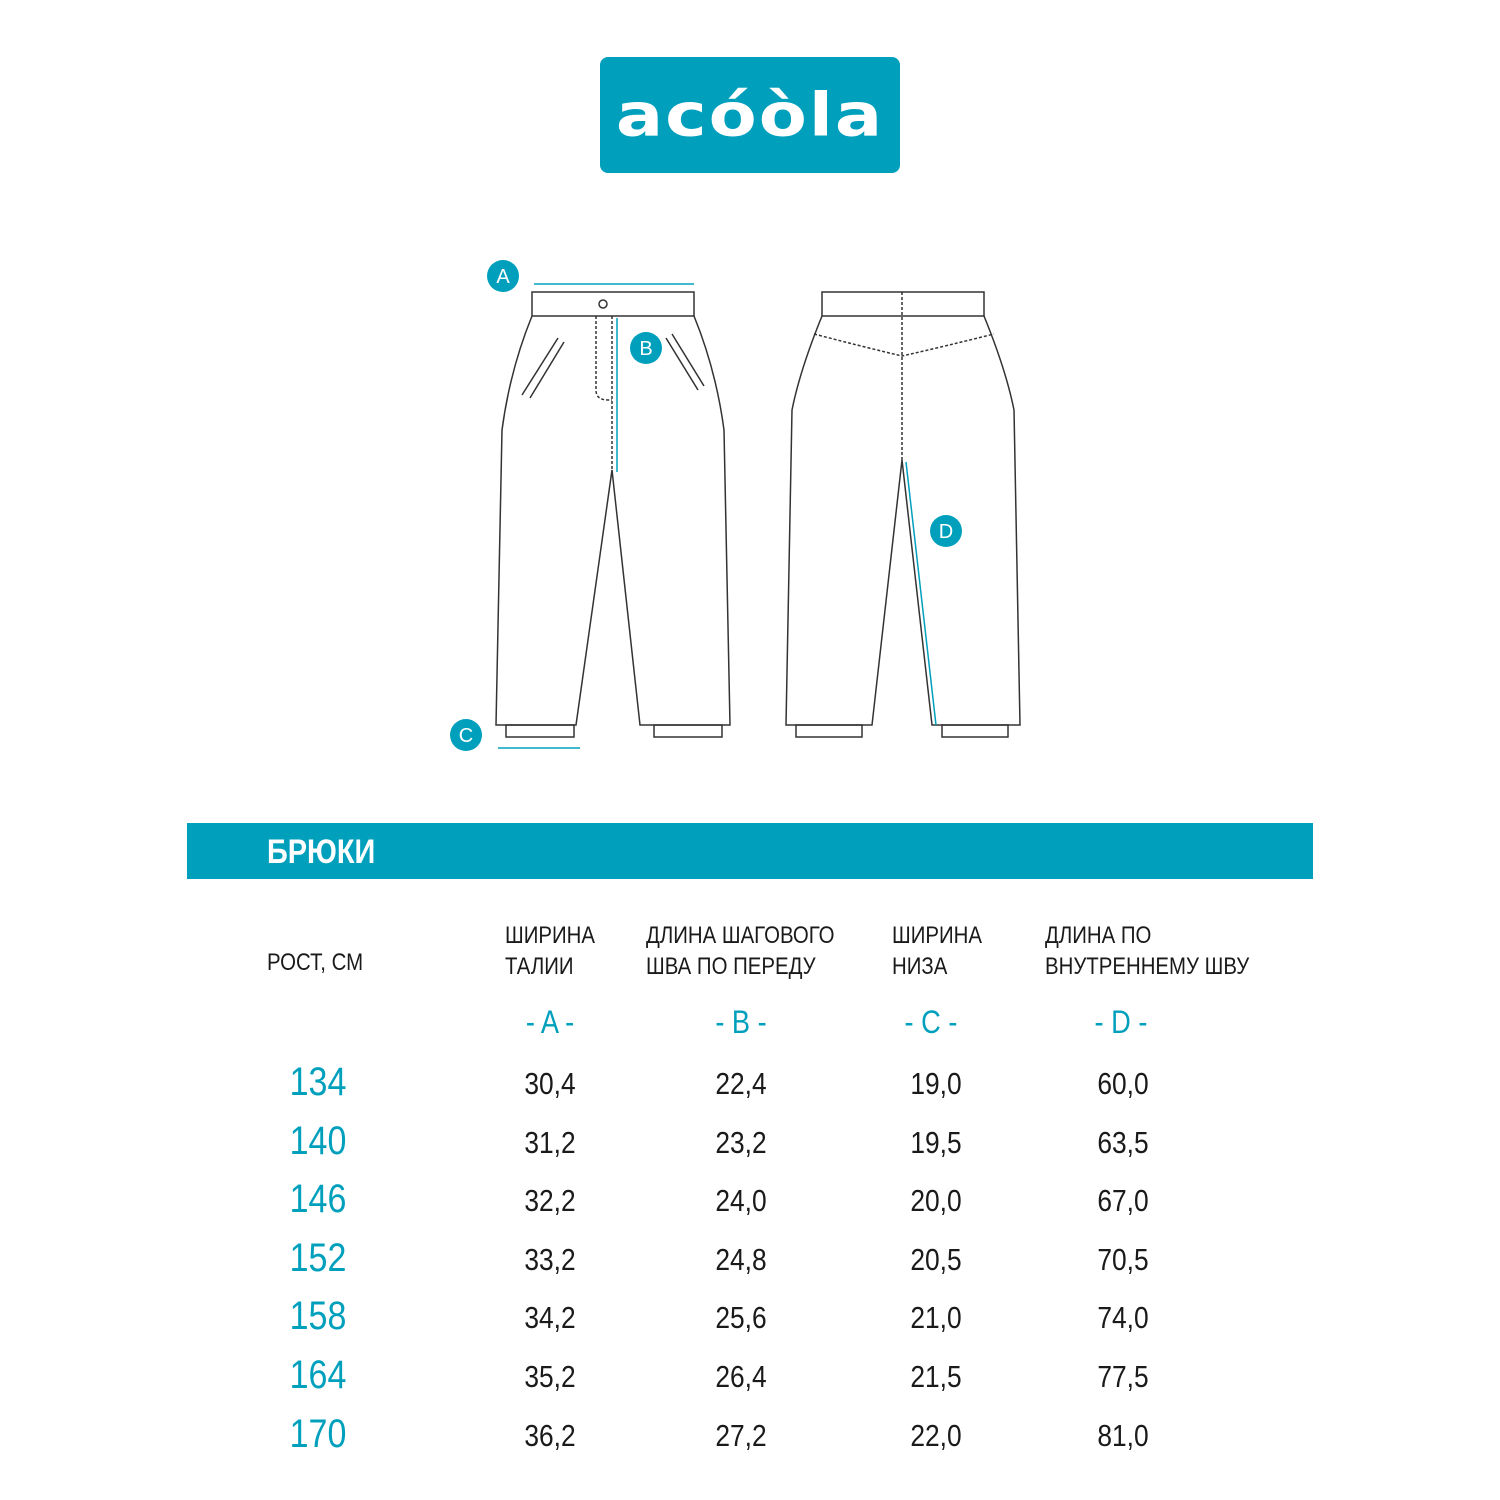 The height and width of the screenshot is (1500, 1500). Describe the element at coordinates (550, 1142) in the screenshot. I see `table-cell: 31,2` at that location.